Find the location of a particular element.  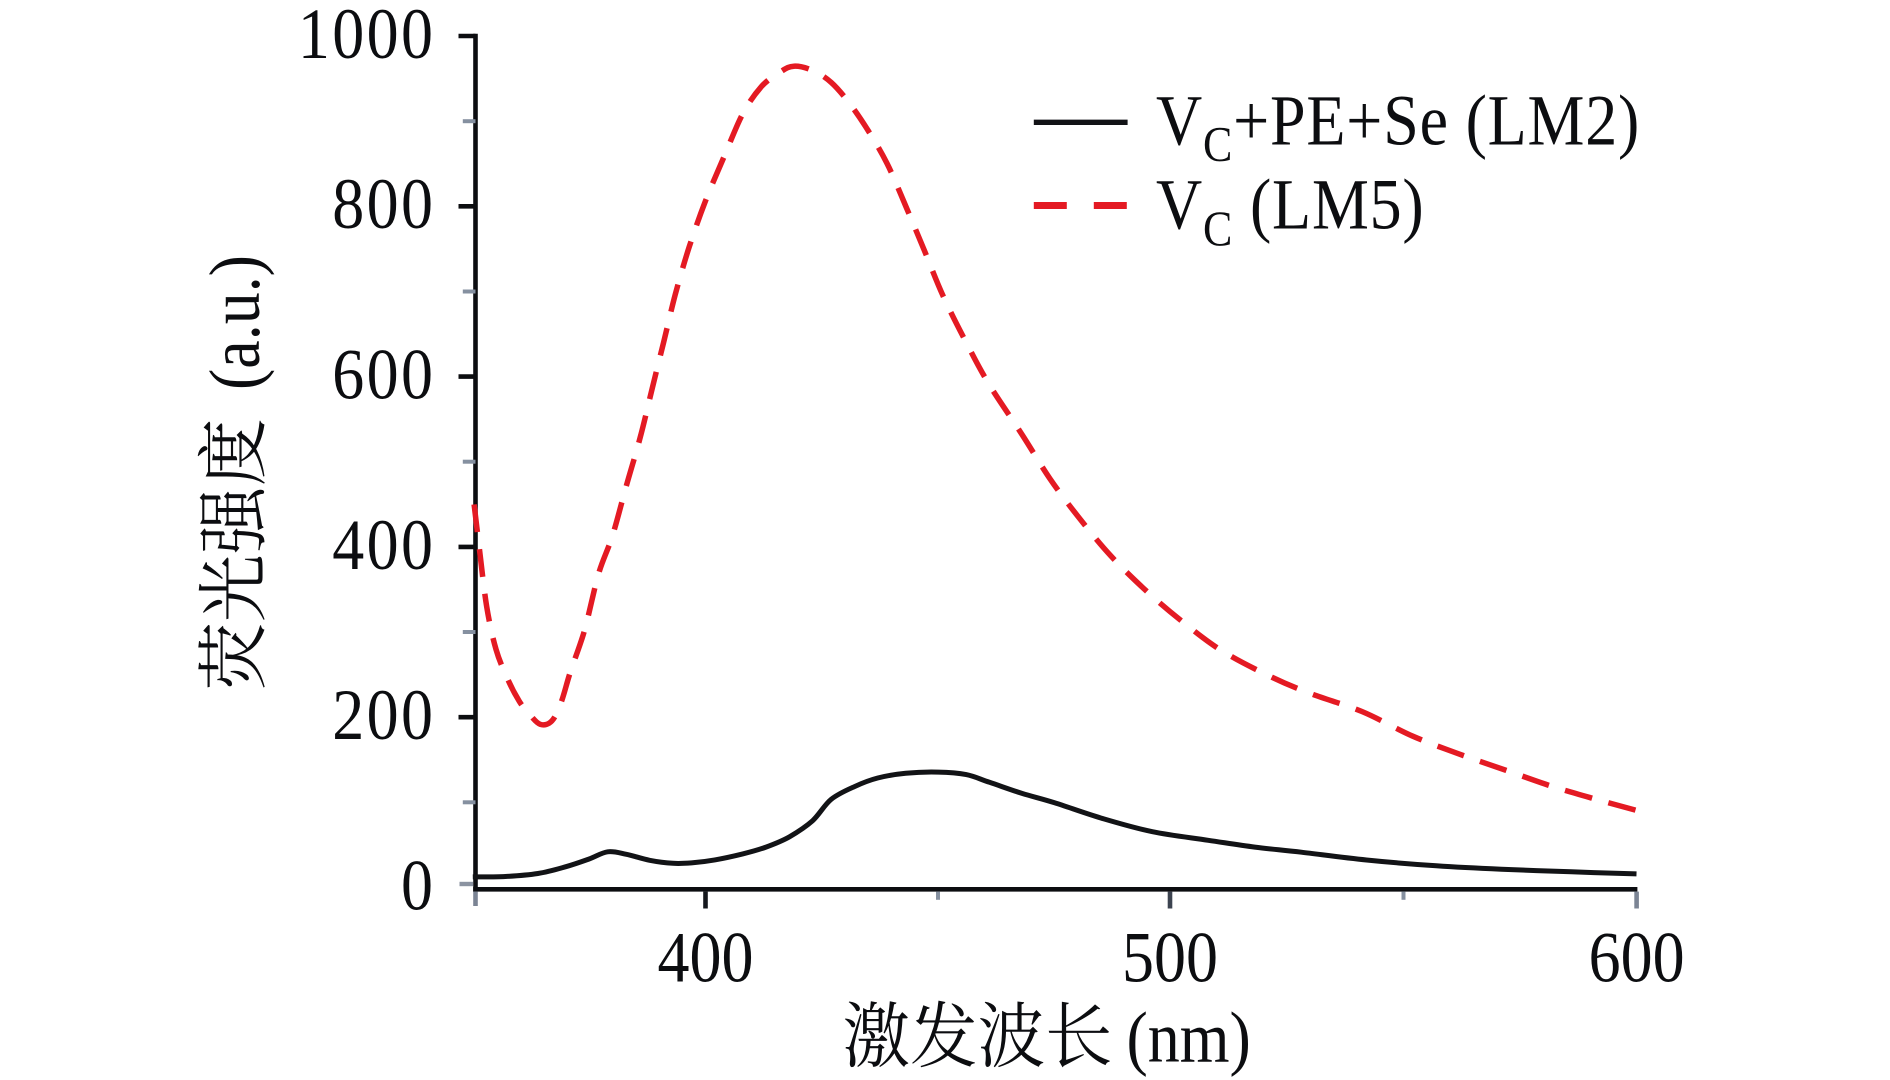

svg-text: 0 is located at coordinates (418, 885).